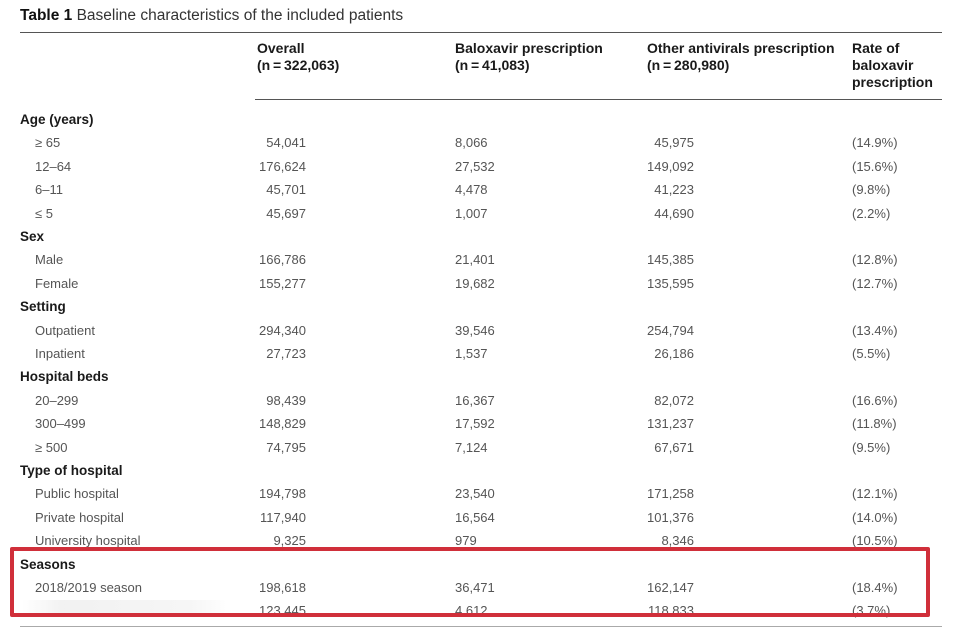 The image size is (960, 631). I want to click on section-heading: Hospital beds, so click(64, 377).